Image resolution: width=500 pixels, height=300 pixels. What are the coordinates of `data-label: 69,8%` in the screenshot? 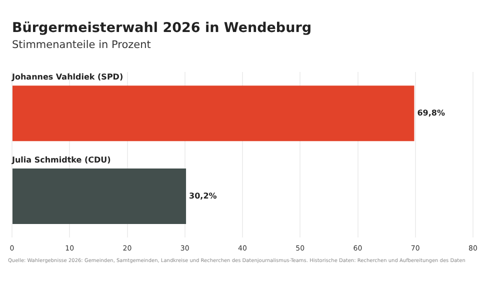 It's located at (431, 113).